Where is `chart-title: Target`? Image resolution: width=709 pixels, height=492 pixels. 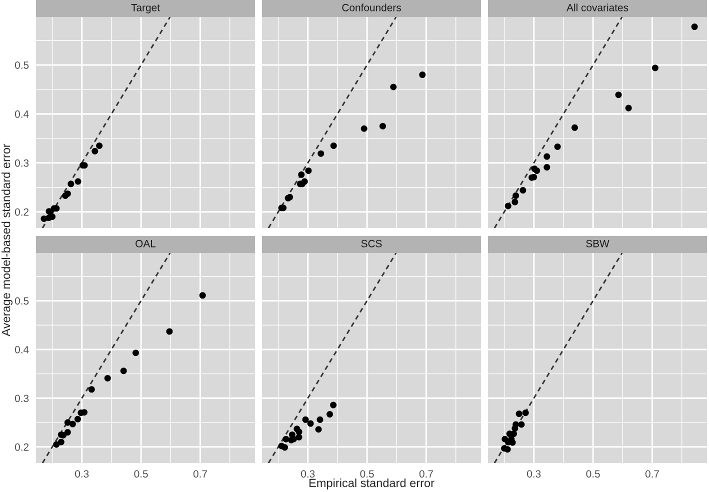
chart-title: Target is located at coordinates (145, 9).